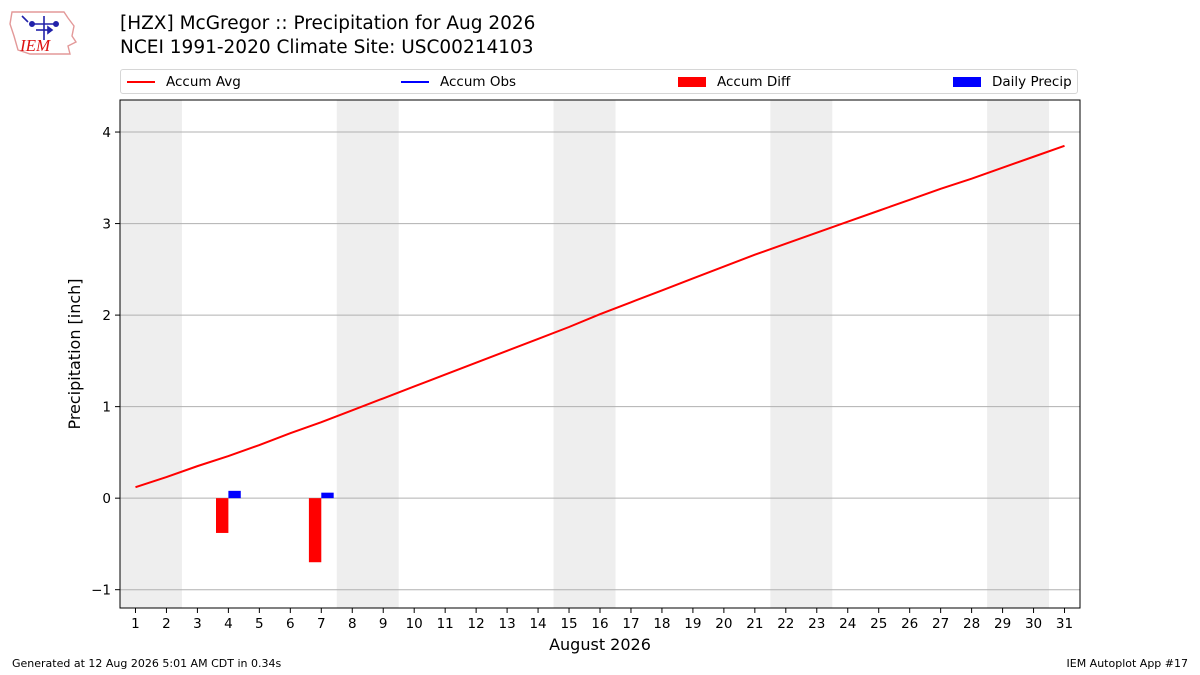 This screenshot has width=1200, height=675. Describe the element at coordinates (35, 45) in the screenshot. I see `logo-text: IEM` at that location.